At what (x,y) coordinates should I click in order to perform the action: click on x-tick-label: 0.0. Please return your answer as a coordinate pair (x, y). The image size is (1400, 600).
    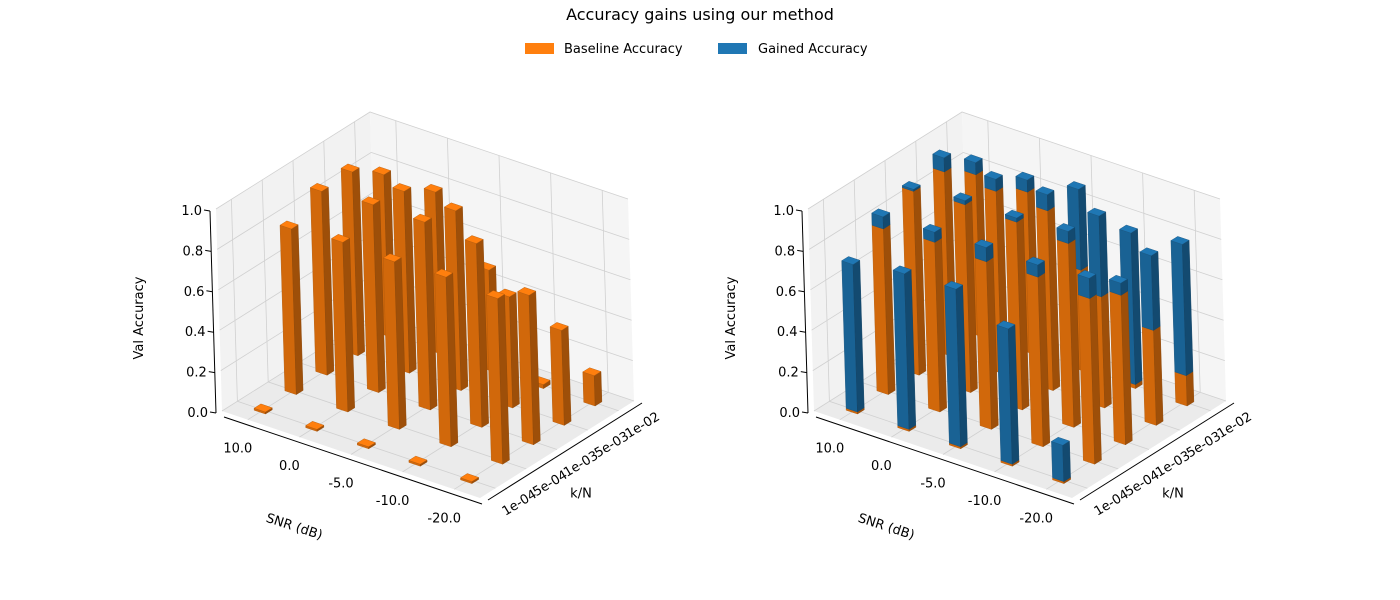
    Looking at the image, I should click on (881, 466).